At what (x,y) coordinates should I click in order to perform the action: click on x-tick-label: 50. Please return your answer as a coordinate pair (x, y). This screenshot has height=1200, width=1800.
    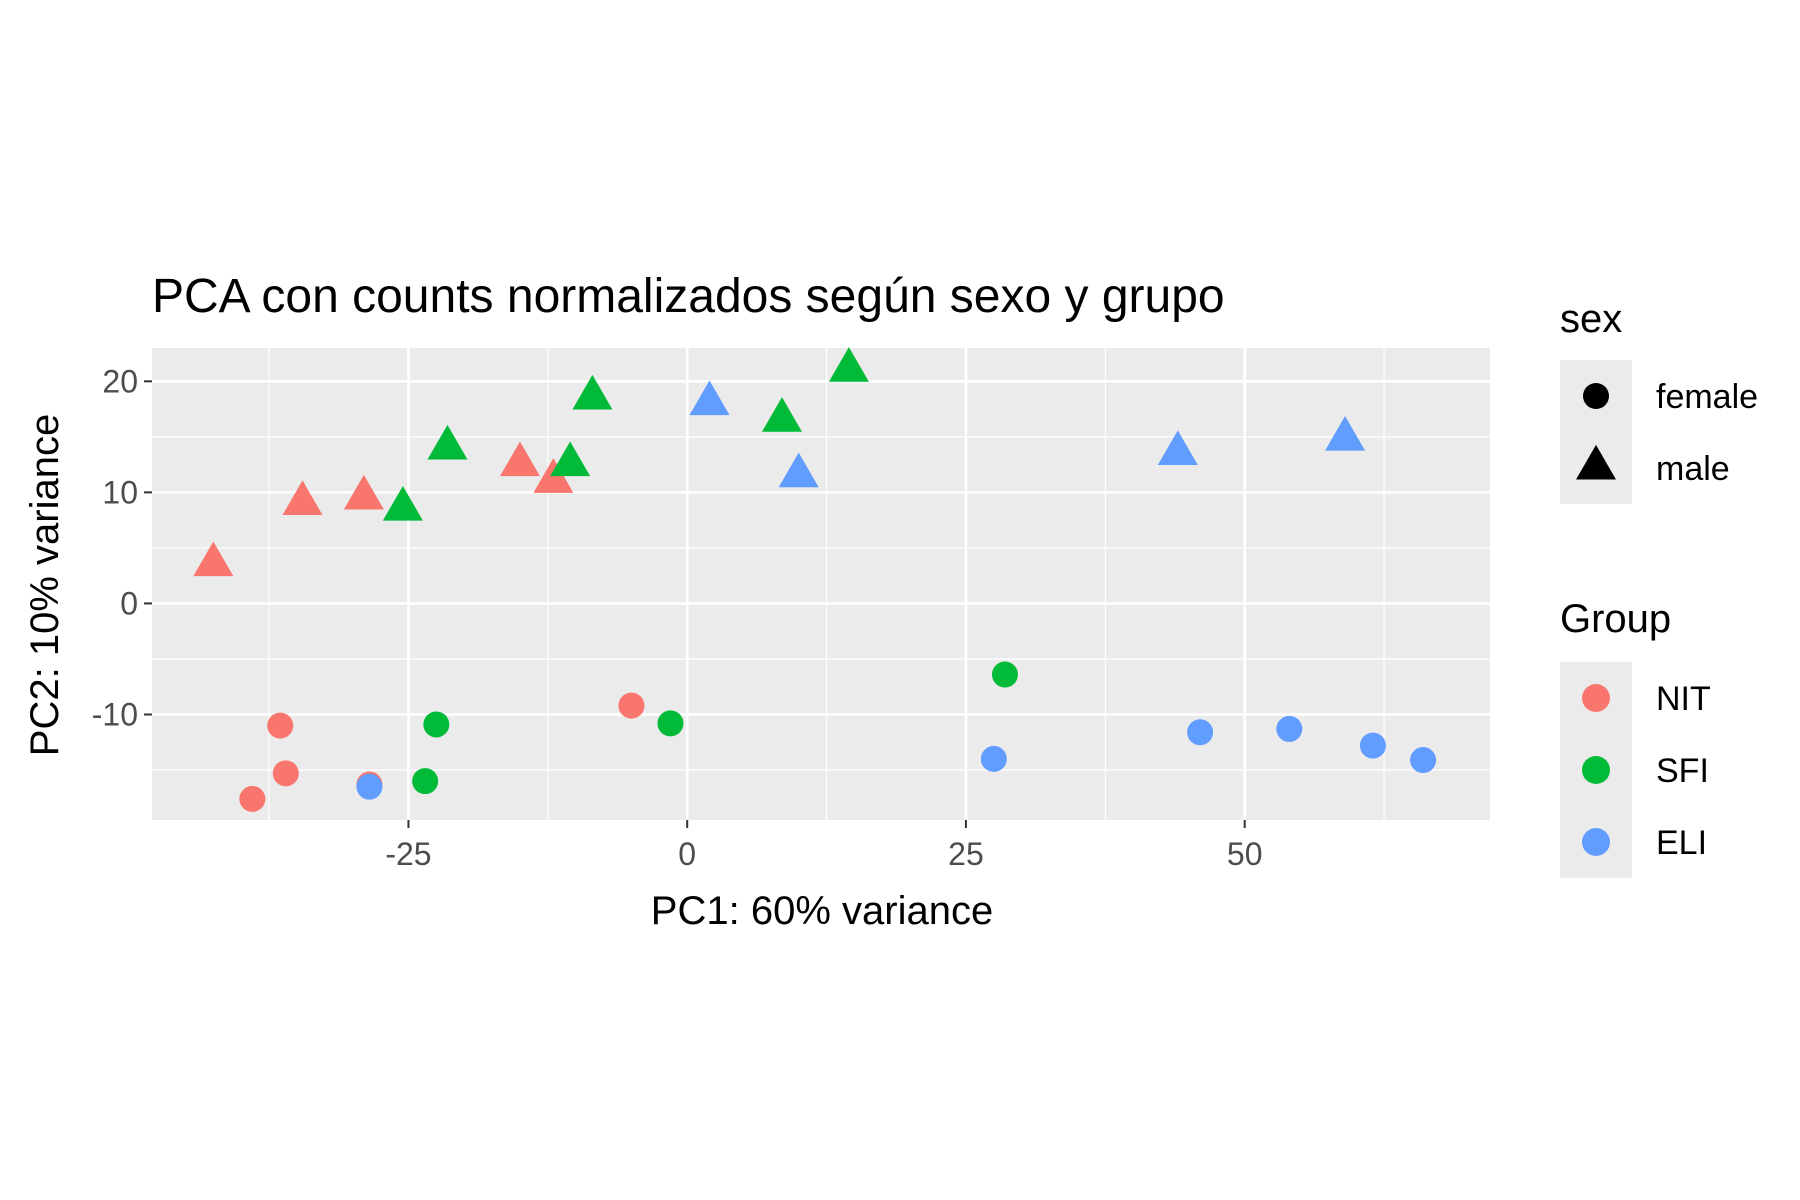
    Looking at the image, I should click on (1245, 854).